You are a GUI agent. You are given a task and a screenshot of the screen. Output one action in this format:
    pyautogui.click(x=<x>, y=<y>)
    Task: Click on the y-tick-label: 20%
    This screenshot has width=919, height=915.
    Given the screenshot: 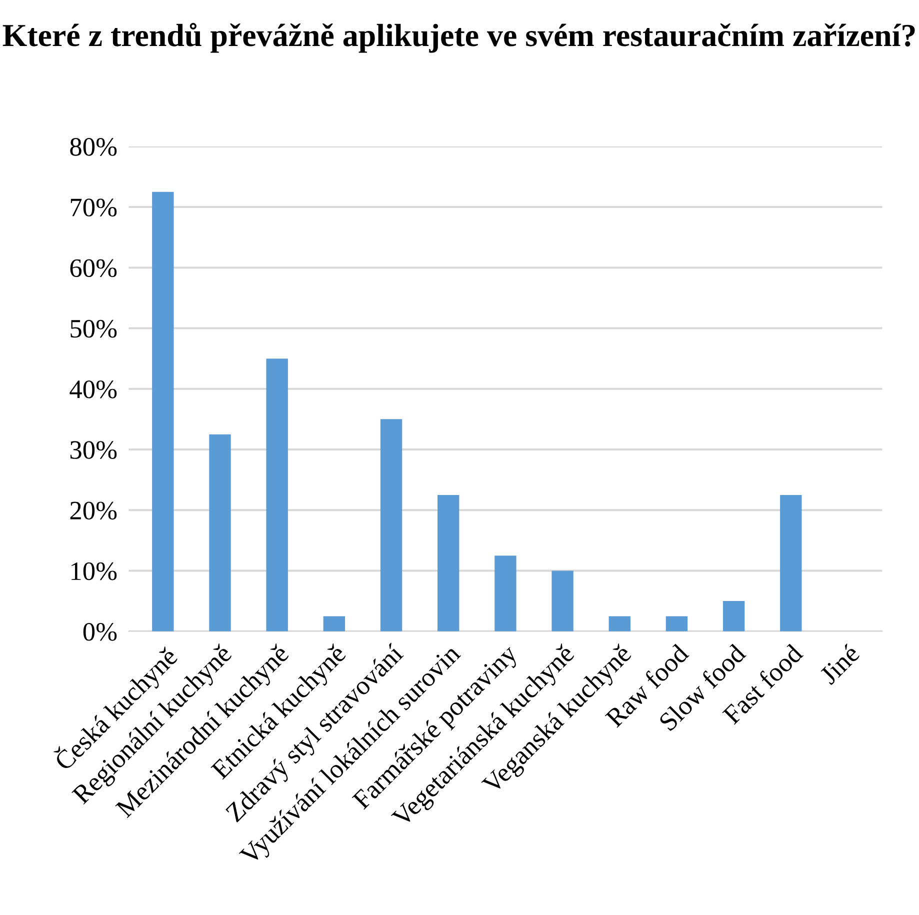 What is the action you would take?
    pyautogui.click(x=93, y=511)
    